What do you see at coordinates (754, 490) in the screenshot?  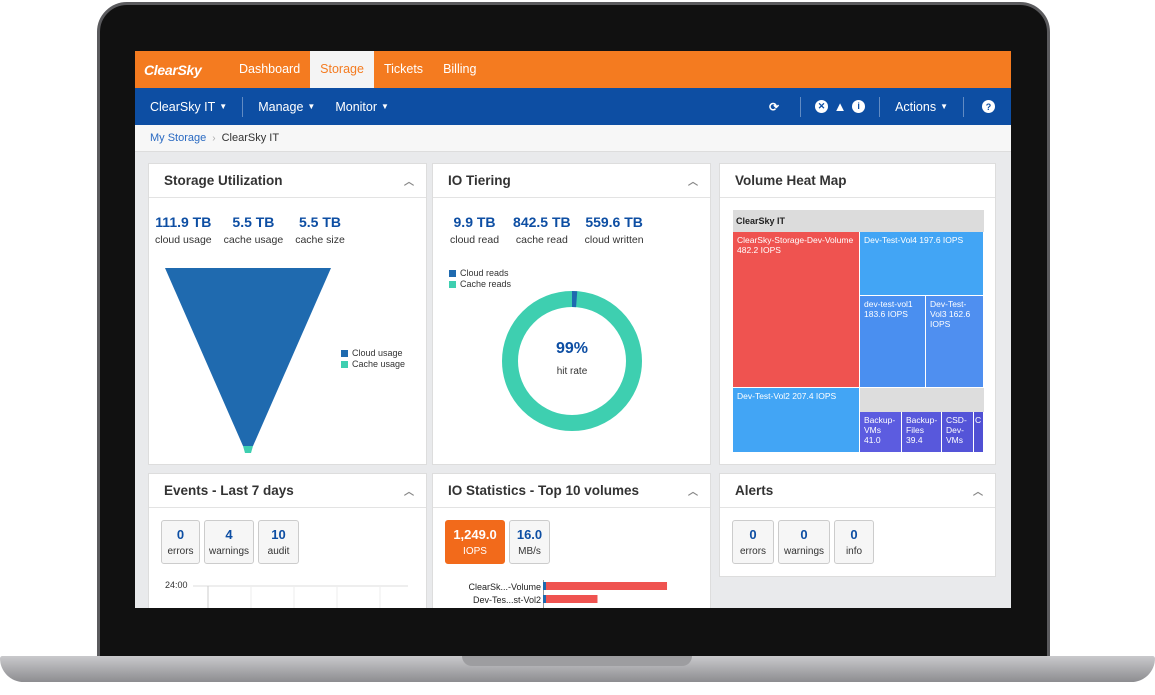 I see `panel-title: Alerts` at bounding box center [754, 490].